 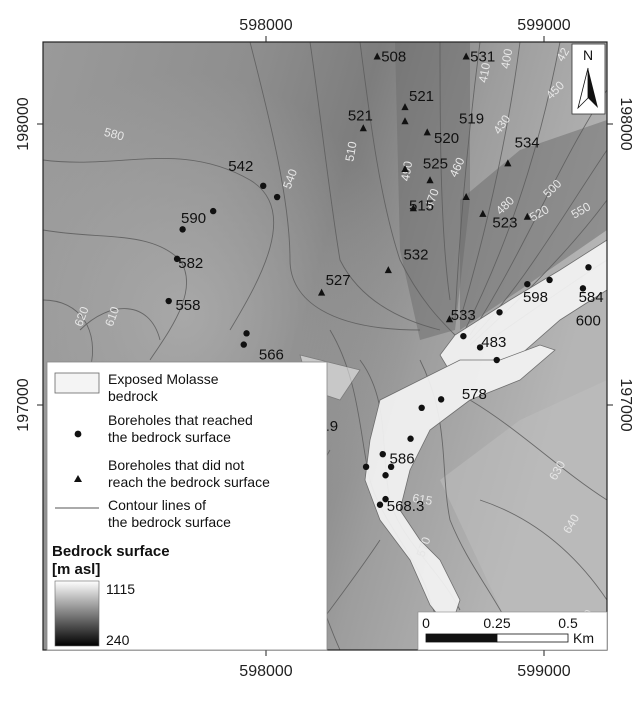 I want to click on scale-label-025: 0.25, so click(x=496, y=623).